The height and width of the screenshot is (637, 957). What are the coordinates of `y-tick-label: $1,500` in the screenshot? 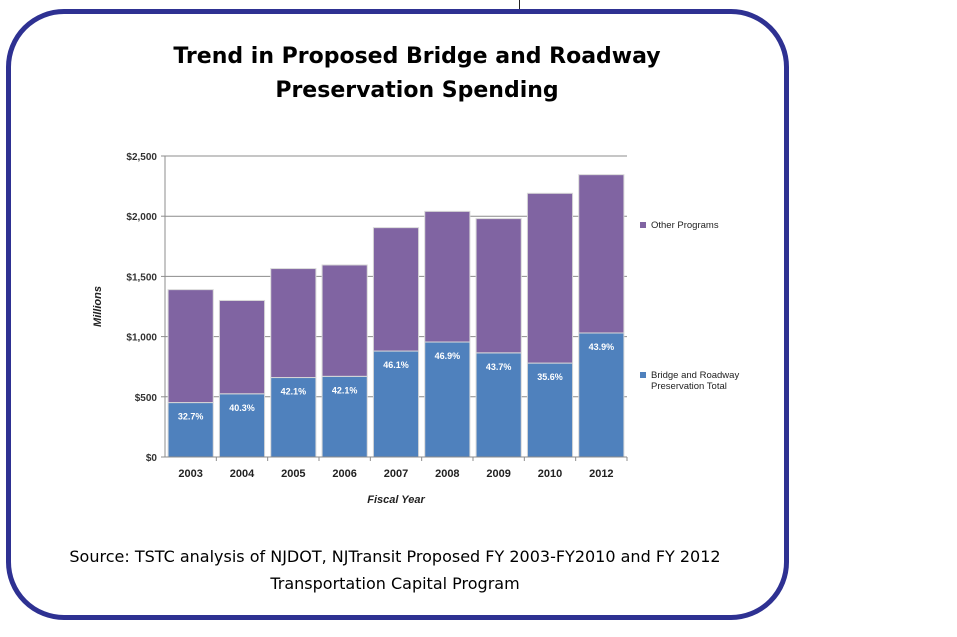 It's located at (141, 277).